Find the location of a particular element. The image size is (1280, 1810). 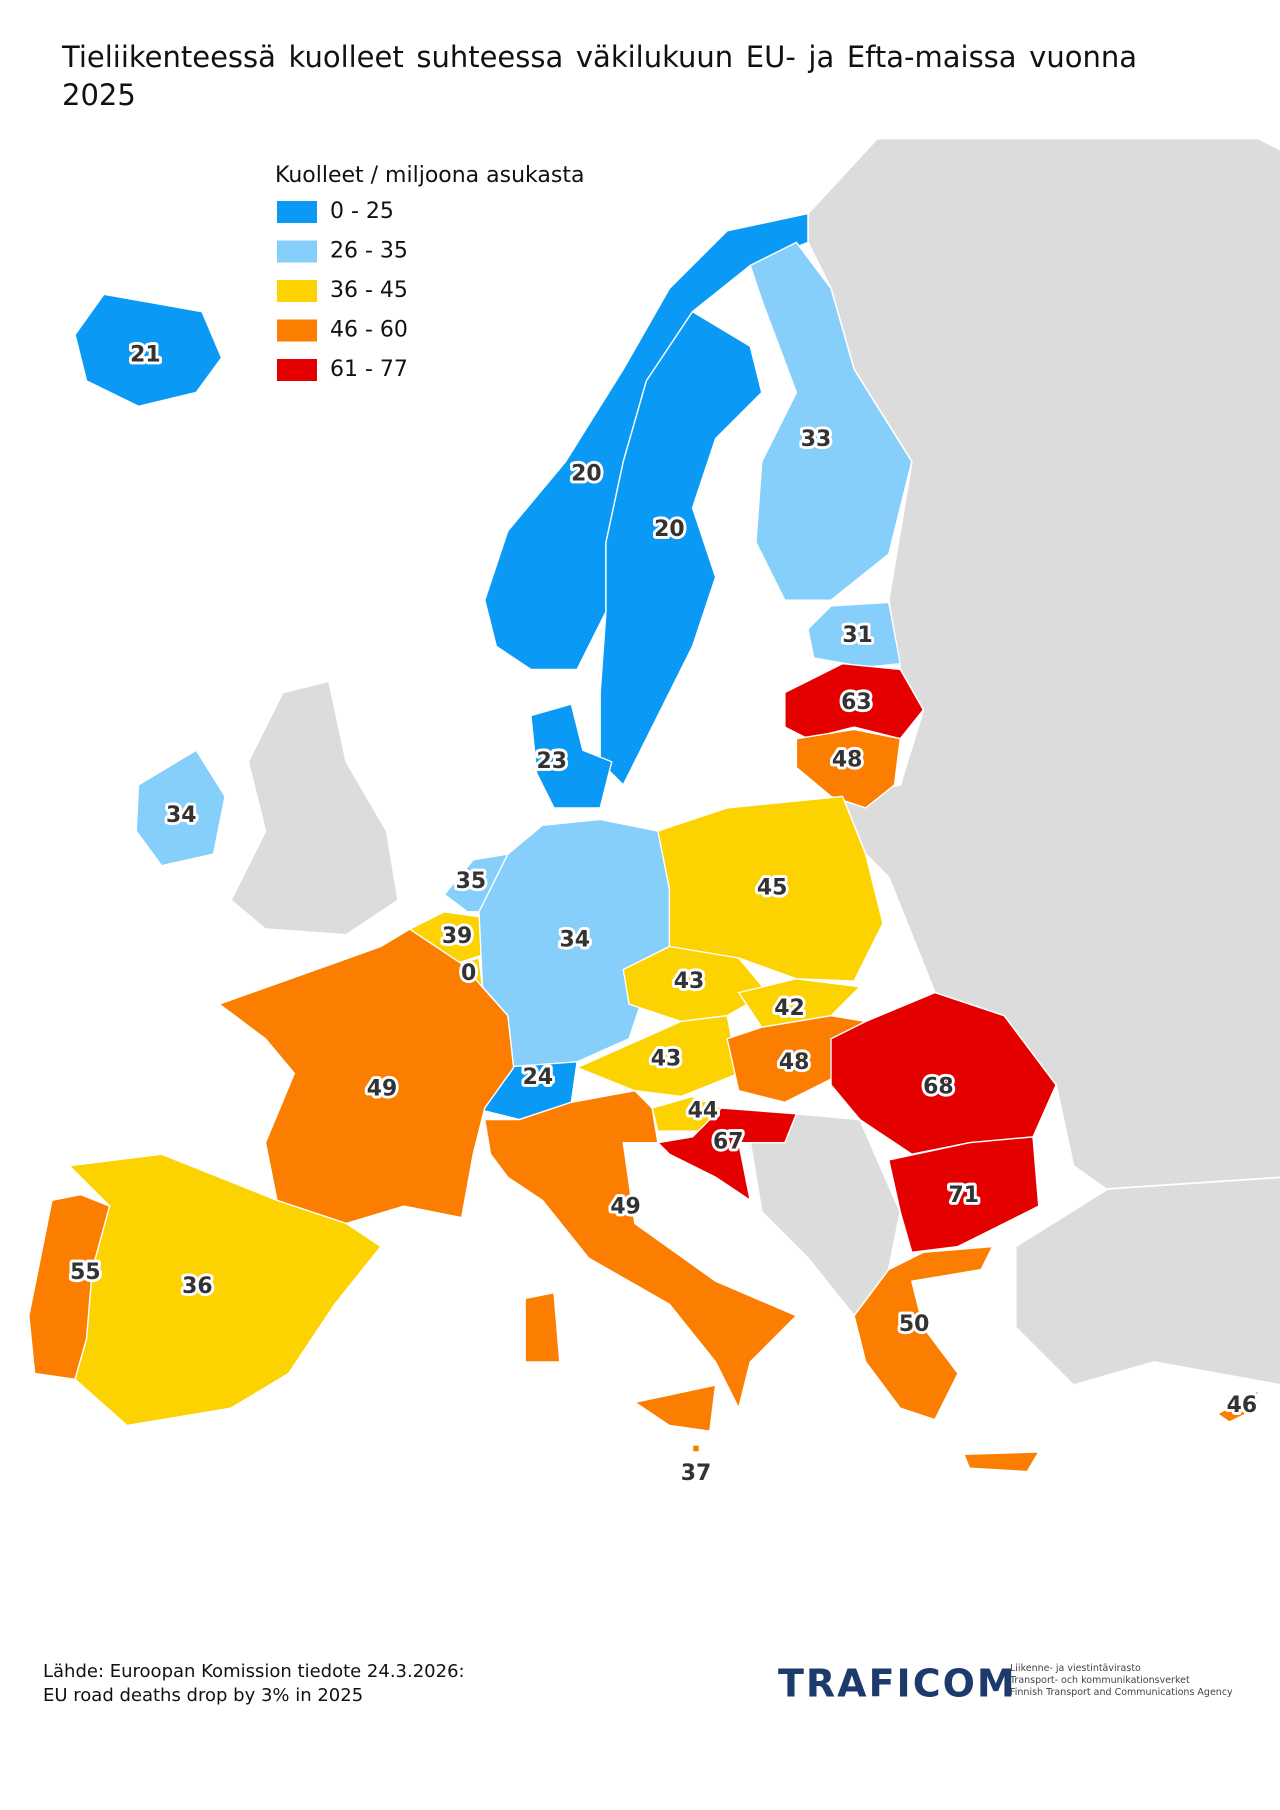

agency-line: Liikenne- ja viestintävirasto is located at coordinates (1075, 1668).